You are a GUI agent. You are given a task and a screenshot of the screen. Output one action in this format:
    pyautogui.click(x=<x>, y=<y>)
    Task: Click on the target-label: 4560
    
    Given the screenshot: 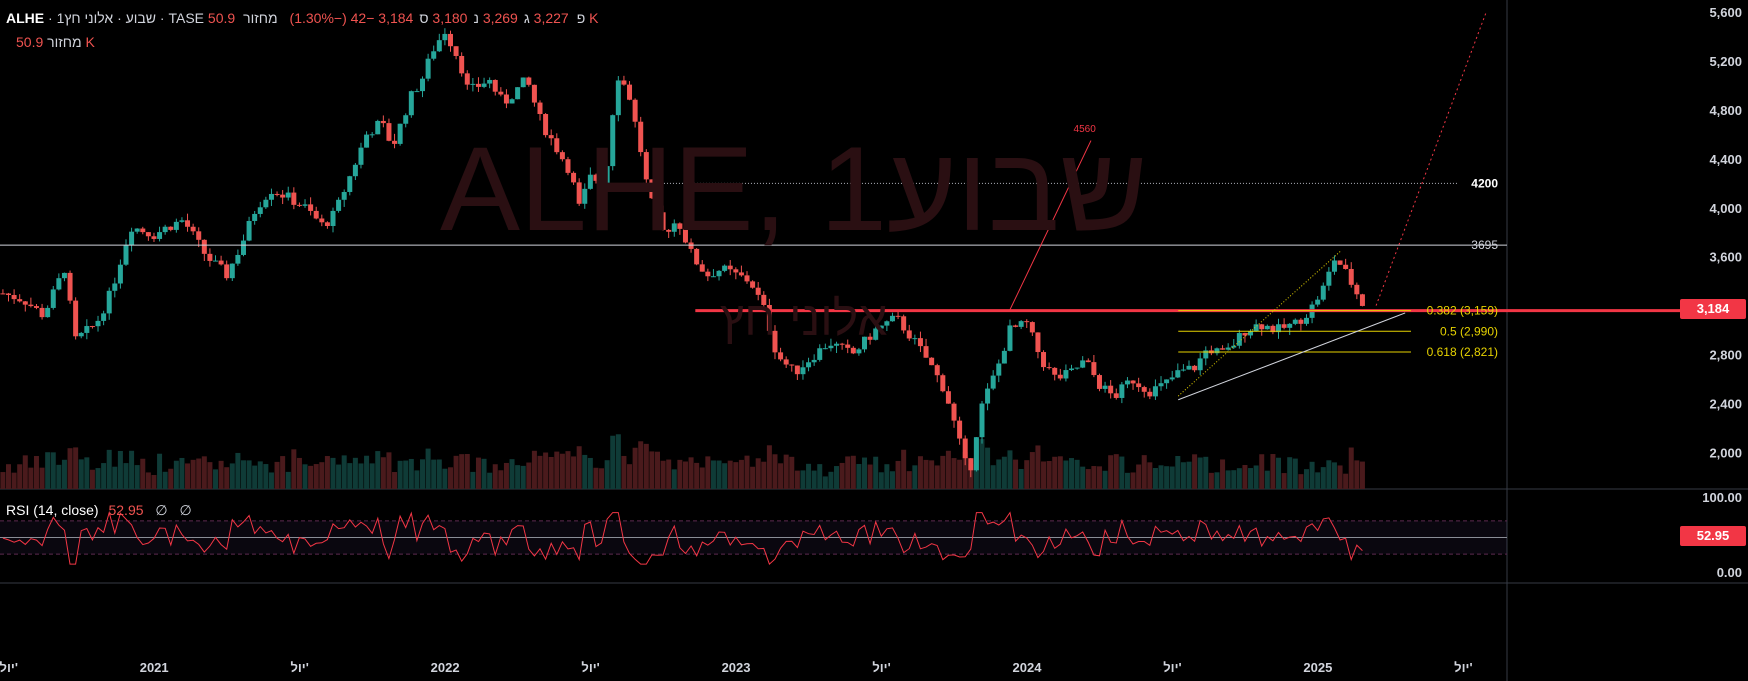 What is the action you would take?
    pyautogui.click(x=1085, y=129)
    